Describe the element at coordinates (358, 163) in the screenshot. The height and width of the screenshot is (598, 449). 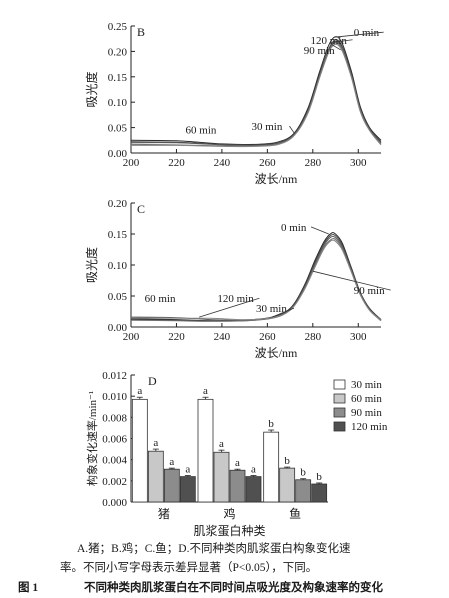
I see `b-x-tick-label: 300` at that location.